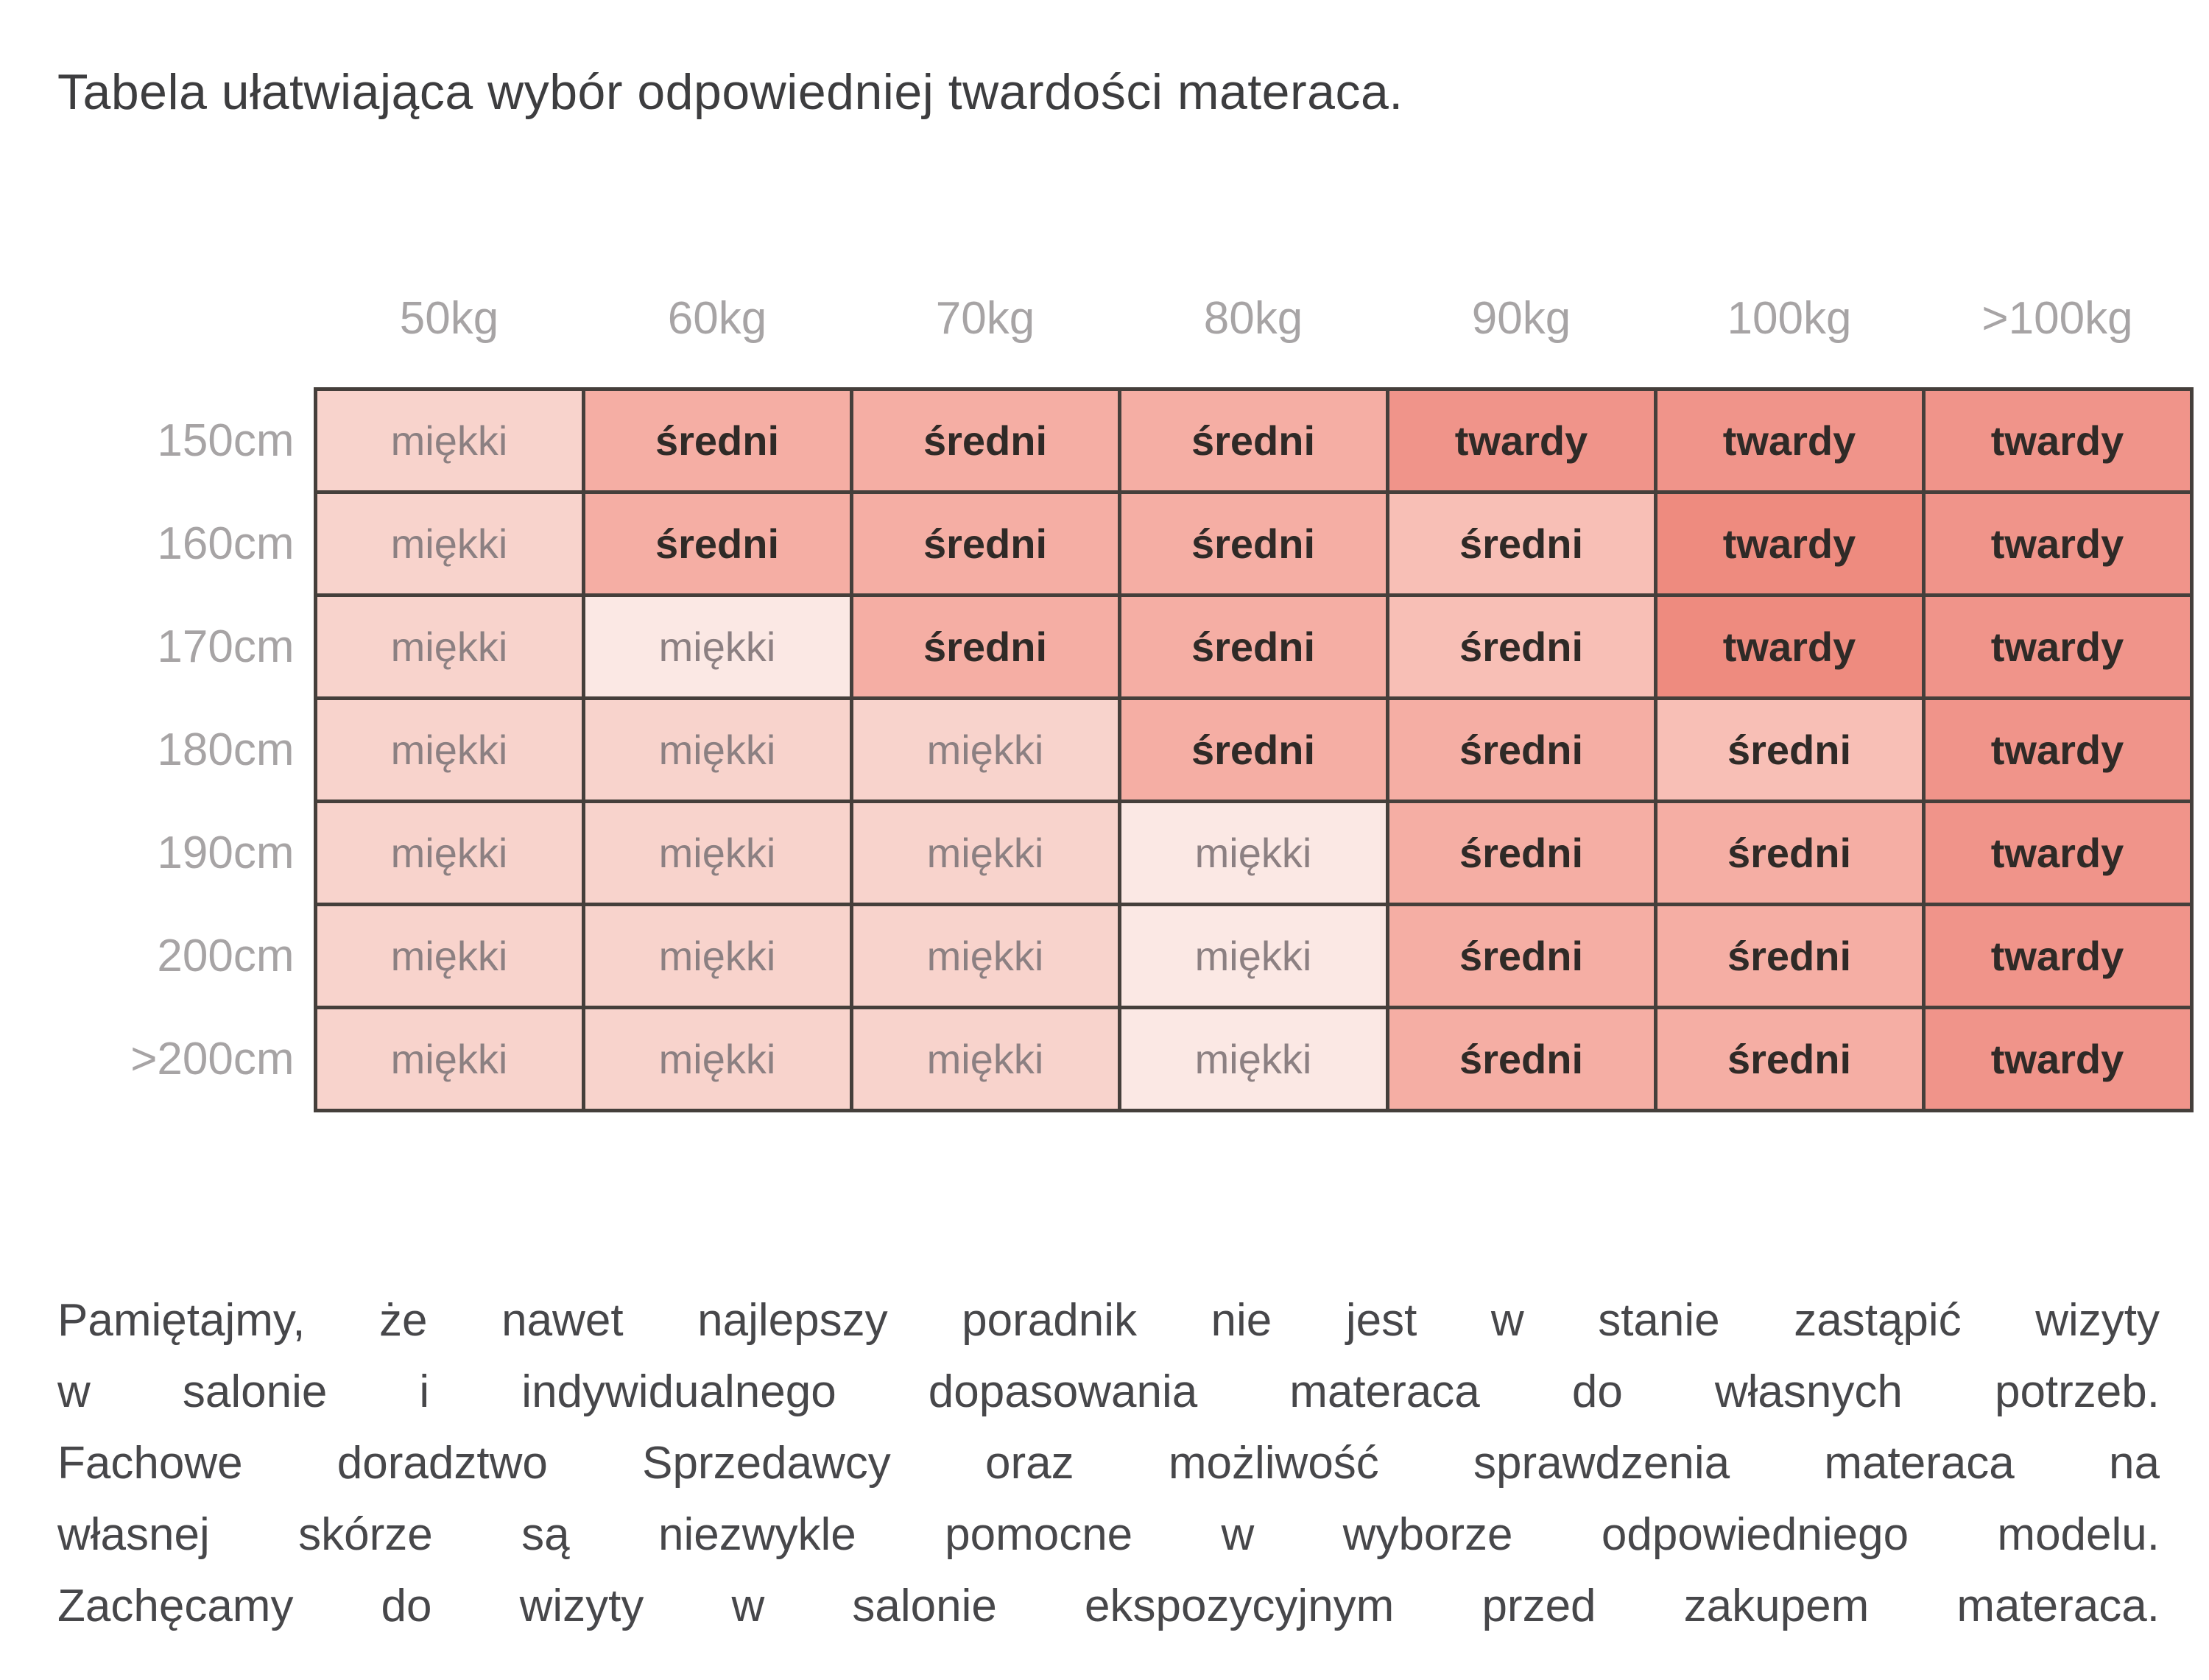 The height and width of the screenshot is (1680, 2209). I want to click on weight-header-row: 50kg 60kg 70kg 80kg 90kg 100kg >100kg, so click(1124, 311).